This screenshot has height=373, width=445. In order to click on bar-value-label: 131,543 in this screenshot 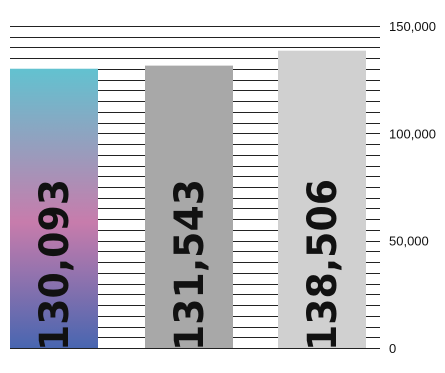, I will do `click(190, 265)`.